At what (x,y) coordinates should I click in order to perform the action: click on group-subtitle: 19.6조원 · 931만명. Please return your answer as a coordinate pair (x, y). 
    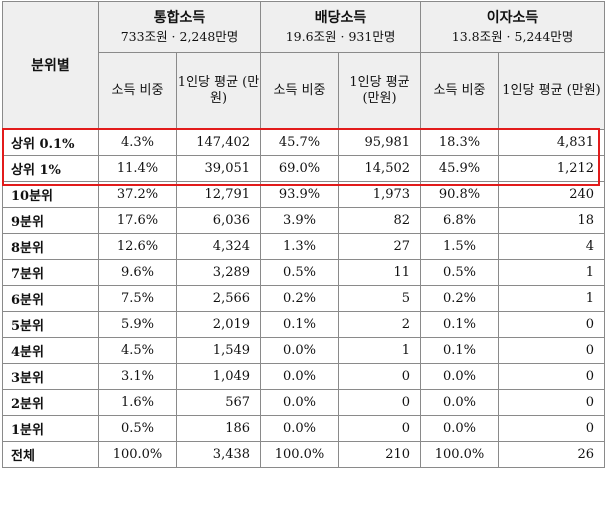
    Looking at the image, I should click on (340, 36).